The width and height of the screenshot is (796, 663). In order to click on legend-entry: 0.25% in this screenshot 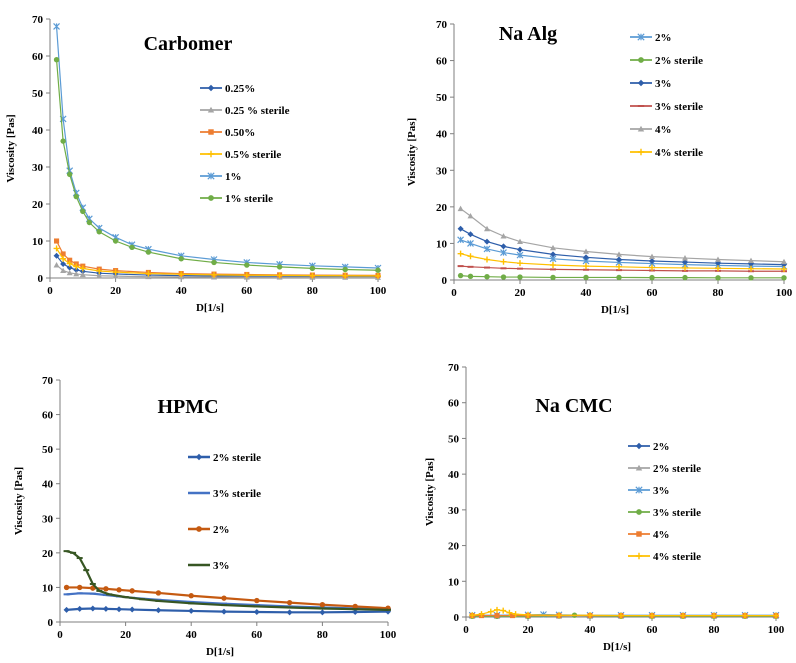, I will do `click(227, 89)`.